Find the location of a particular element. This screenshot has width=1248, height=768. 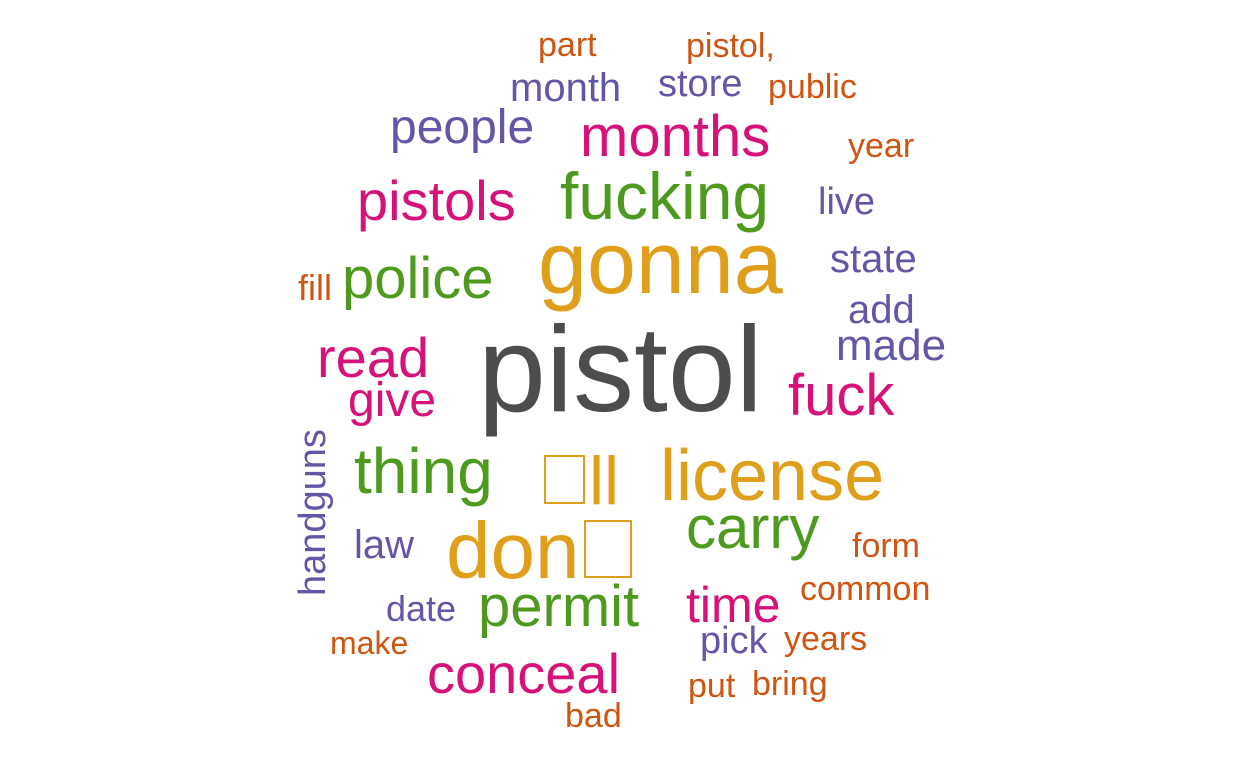

word-text: store is located at coordinates (700, 83).